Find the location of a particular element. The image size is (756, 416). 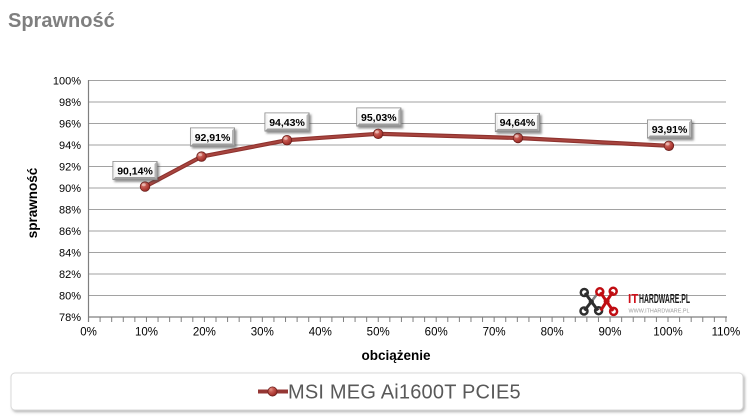

svg-text: sprawność is located at coordinates (32, 202).